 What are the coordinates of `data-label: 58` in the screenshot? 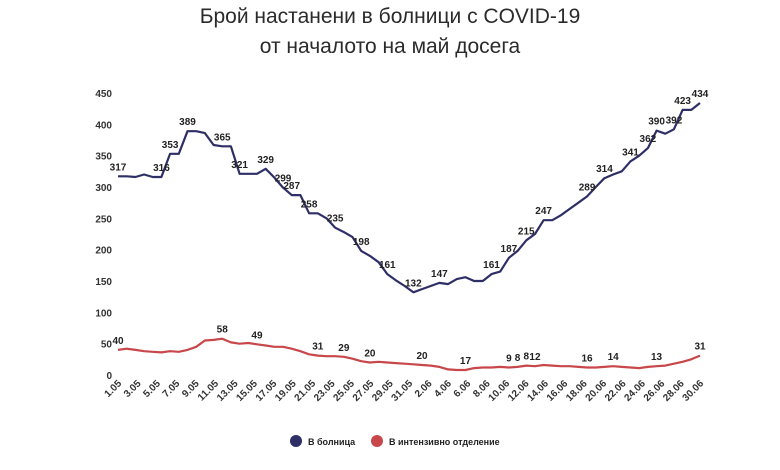 It's located at (223, 330).